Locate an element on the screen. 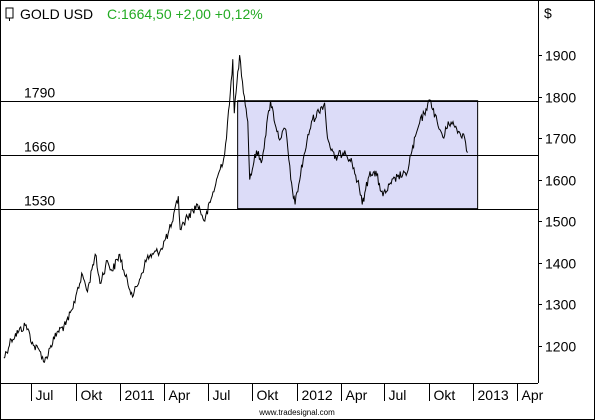 The width and height of the screenshot is (595, 420). x-tick-label-2011-10-01: Okt is located at coordinates (268, 395).